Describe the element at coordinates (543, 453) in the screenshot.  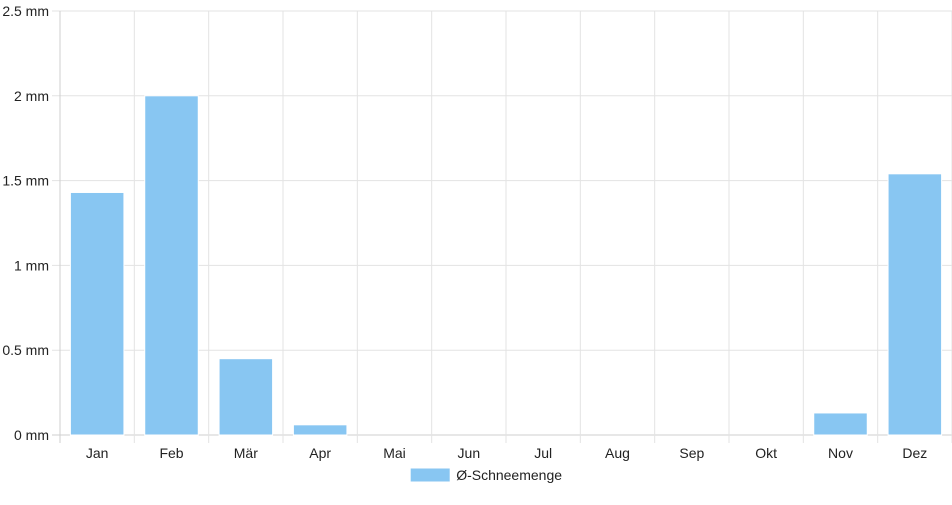
I see `x-tick-label: Jul` at that location.